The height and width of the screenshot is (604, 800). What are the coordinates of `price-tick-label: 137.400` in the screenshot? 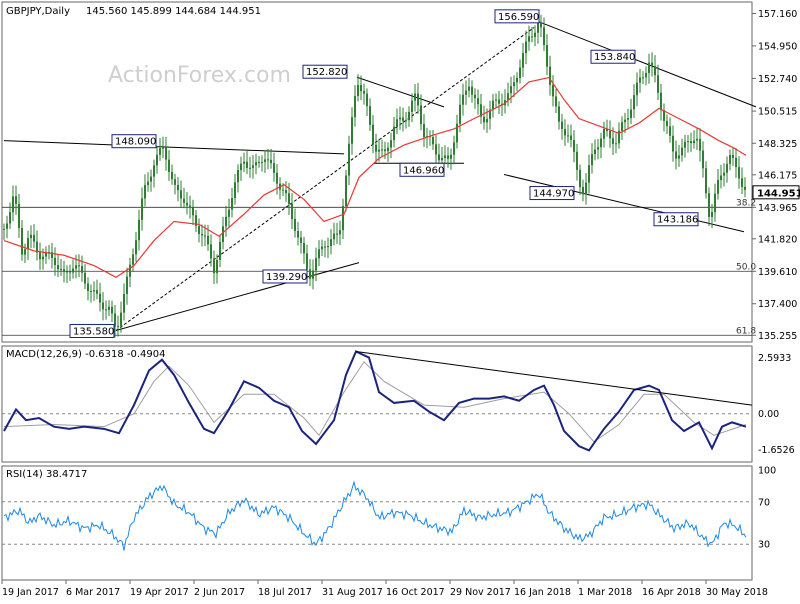 It's located at (777, 304).